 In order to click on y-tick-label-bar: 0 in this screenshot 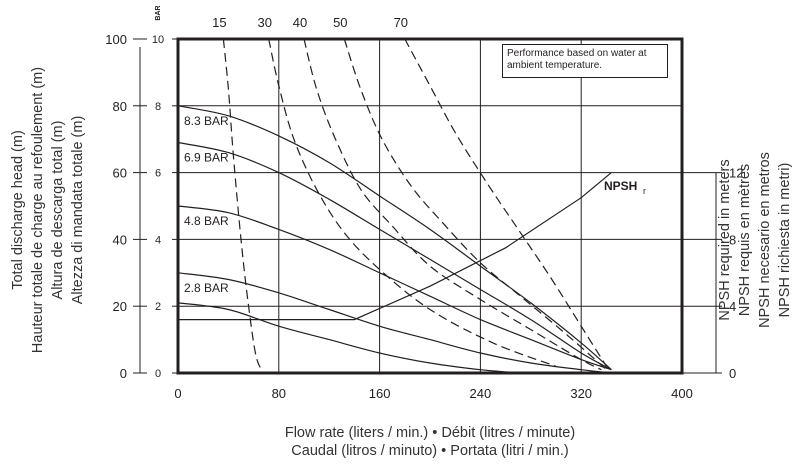, I will do `click(158, 374)`.